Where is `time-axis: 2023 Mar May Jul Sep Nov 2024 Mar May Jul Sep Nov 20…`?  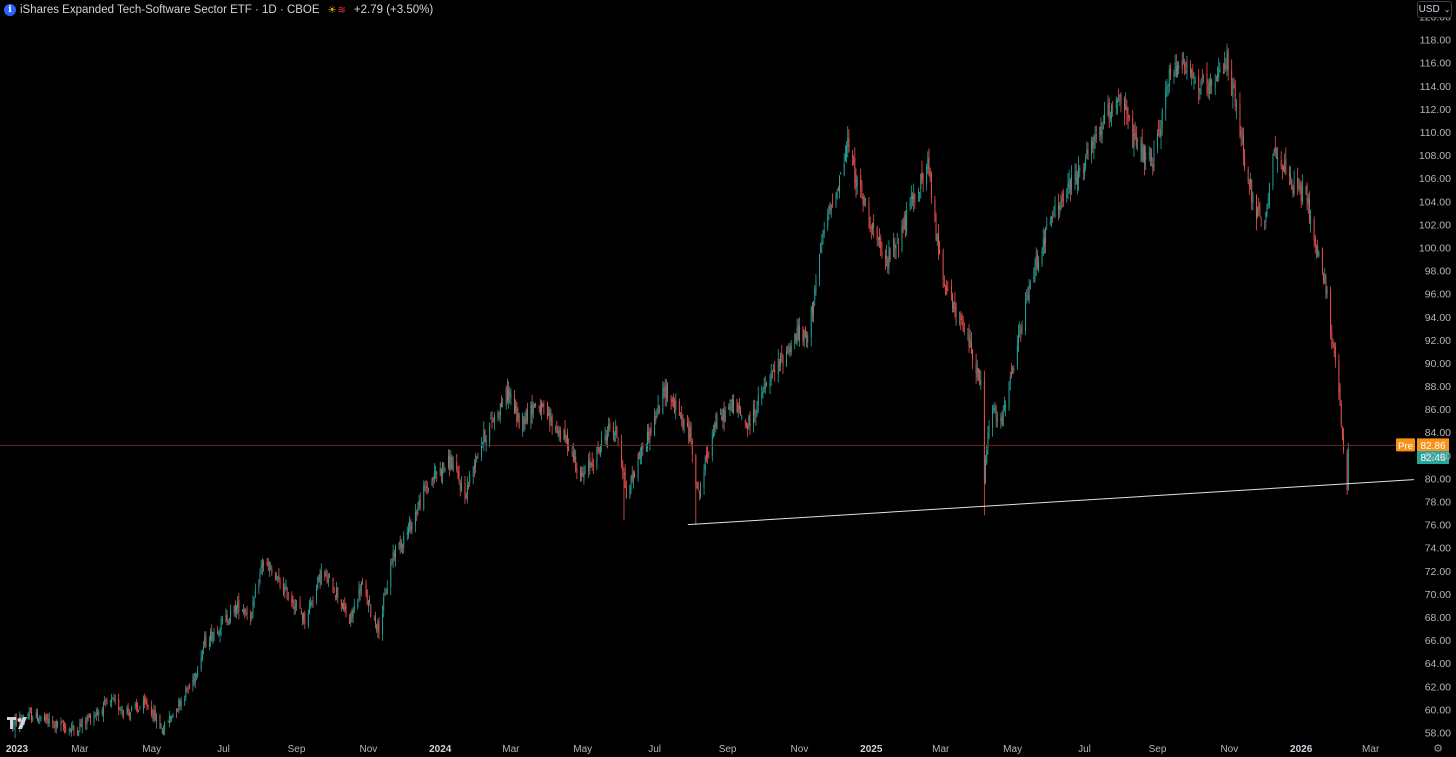
time-axis: 2023 Mar May Jul Sep Nov 2024 Mar May Jul Sep Nov 20… is located at coordinates (693, 749).